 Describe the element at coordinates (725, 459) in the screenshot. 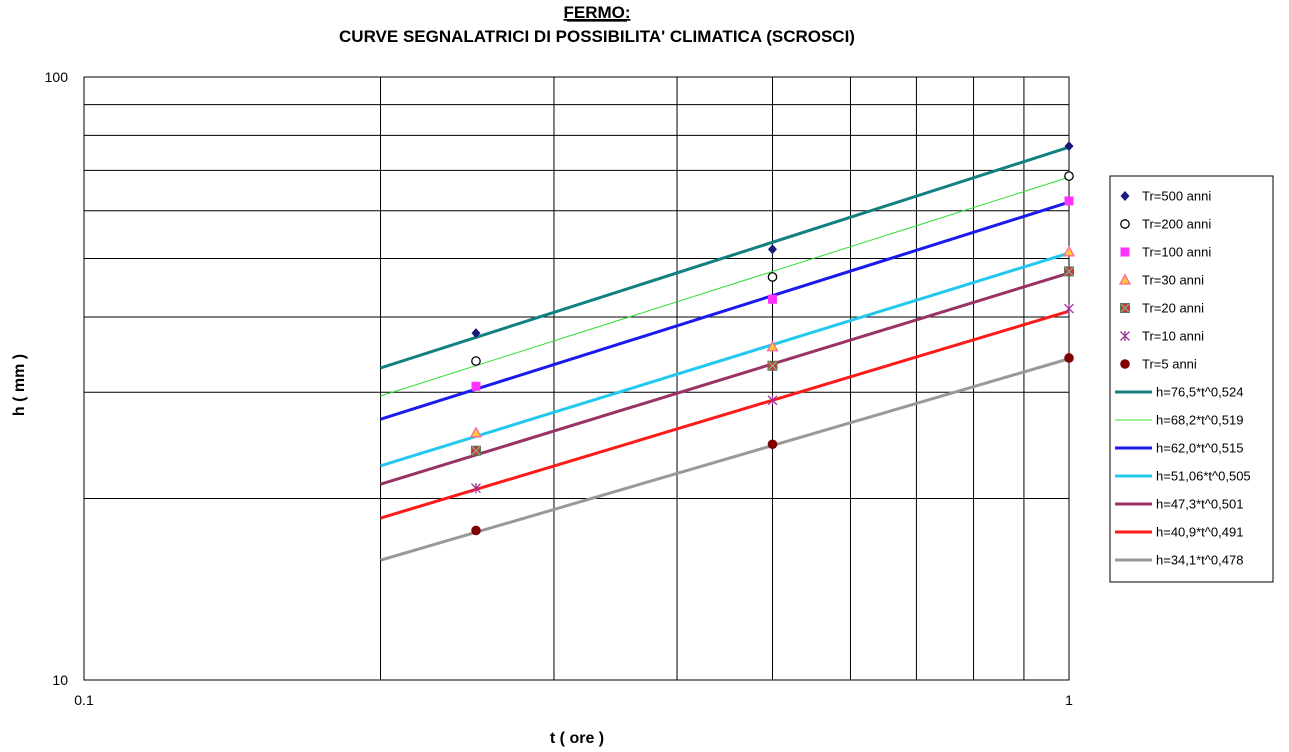

I see `fit-curve` at that location.